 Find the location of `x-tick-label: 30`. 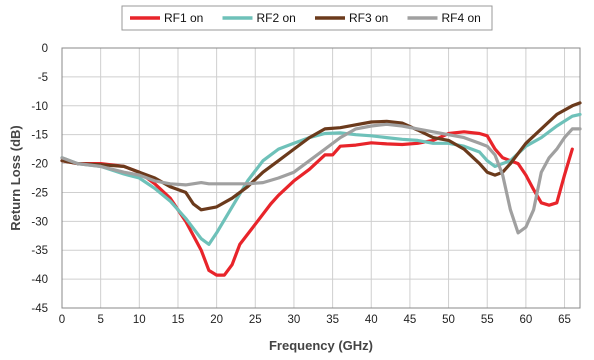

x-tick-label: 30 is located at coordinates (294, 320).